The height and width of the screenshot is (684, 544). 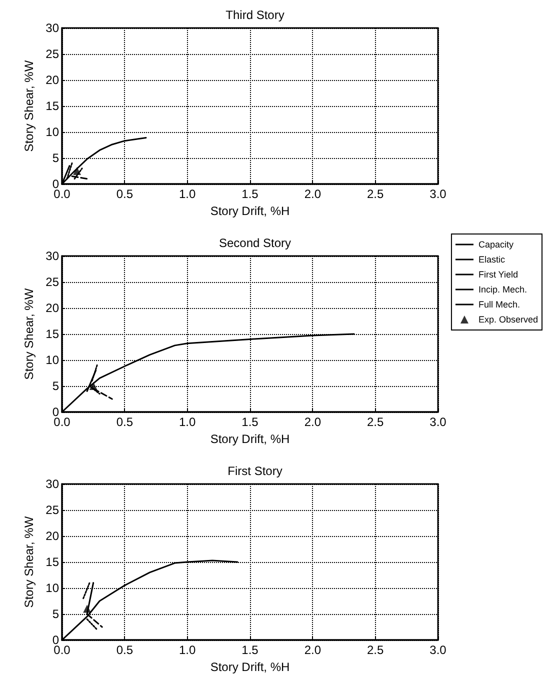 I want to click on legend-label: Exp. Observed, so click(x=508, y=319).